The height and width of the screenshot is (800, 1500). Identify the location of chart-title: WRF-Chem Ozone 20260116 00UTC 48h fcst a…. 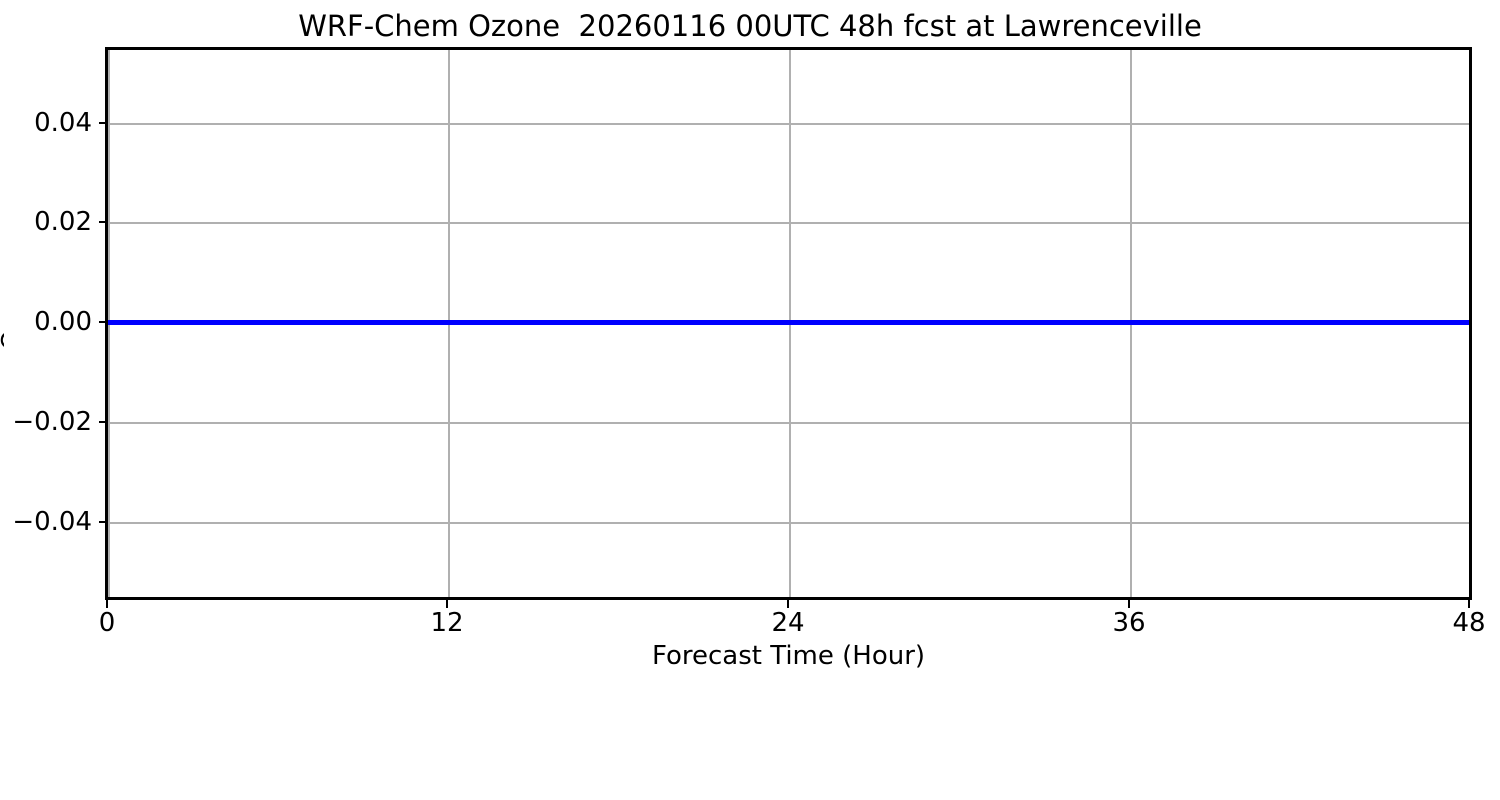
(750, 26).